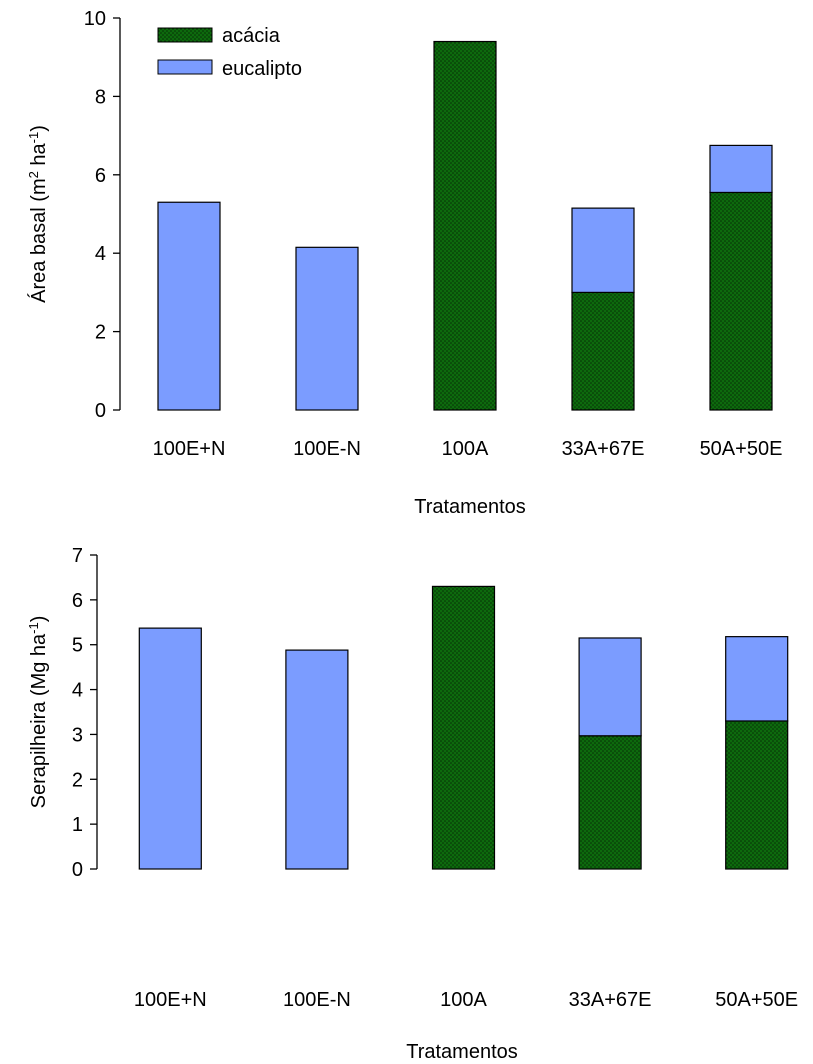  What do you see at coordinates (95, 19) in the screenshot?
I see `y-tick-label: 10` at bounding box center [95, 19].